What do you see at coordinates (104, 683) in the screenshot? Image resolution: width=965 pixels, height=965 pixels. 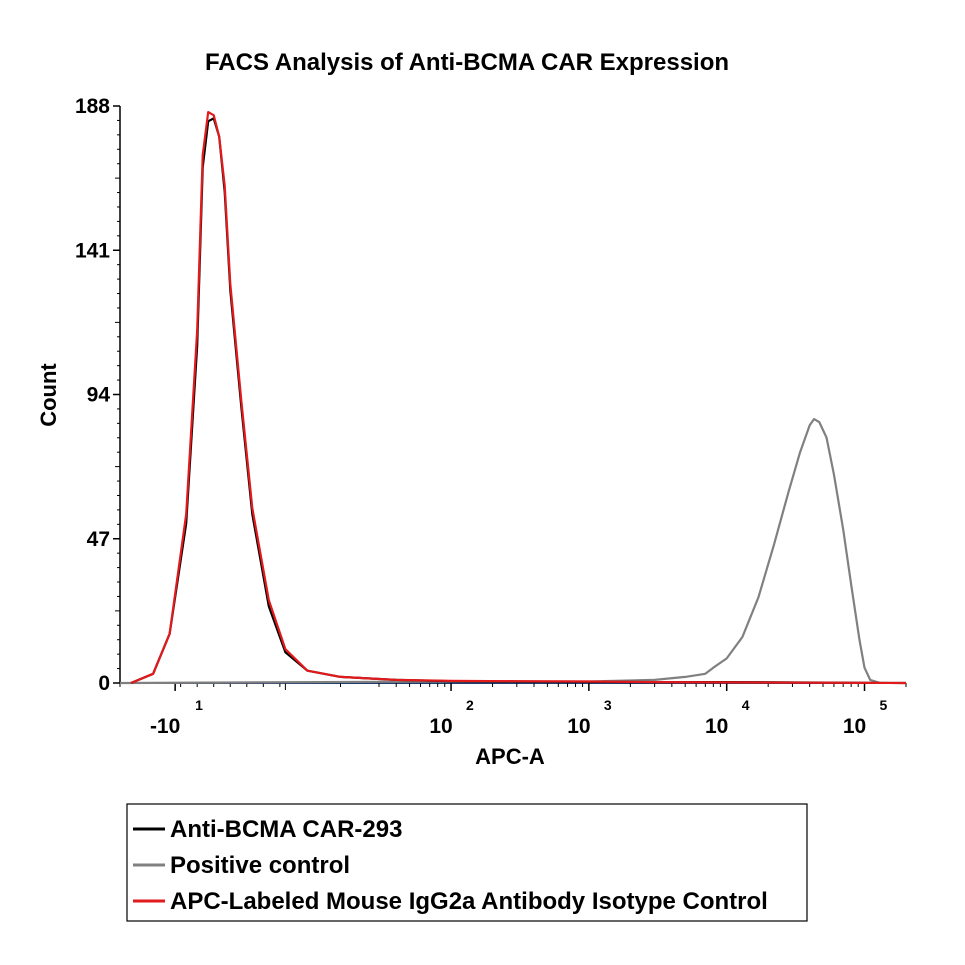 I see `y-tick-label: 0` at bounding box center [104, 683].